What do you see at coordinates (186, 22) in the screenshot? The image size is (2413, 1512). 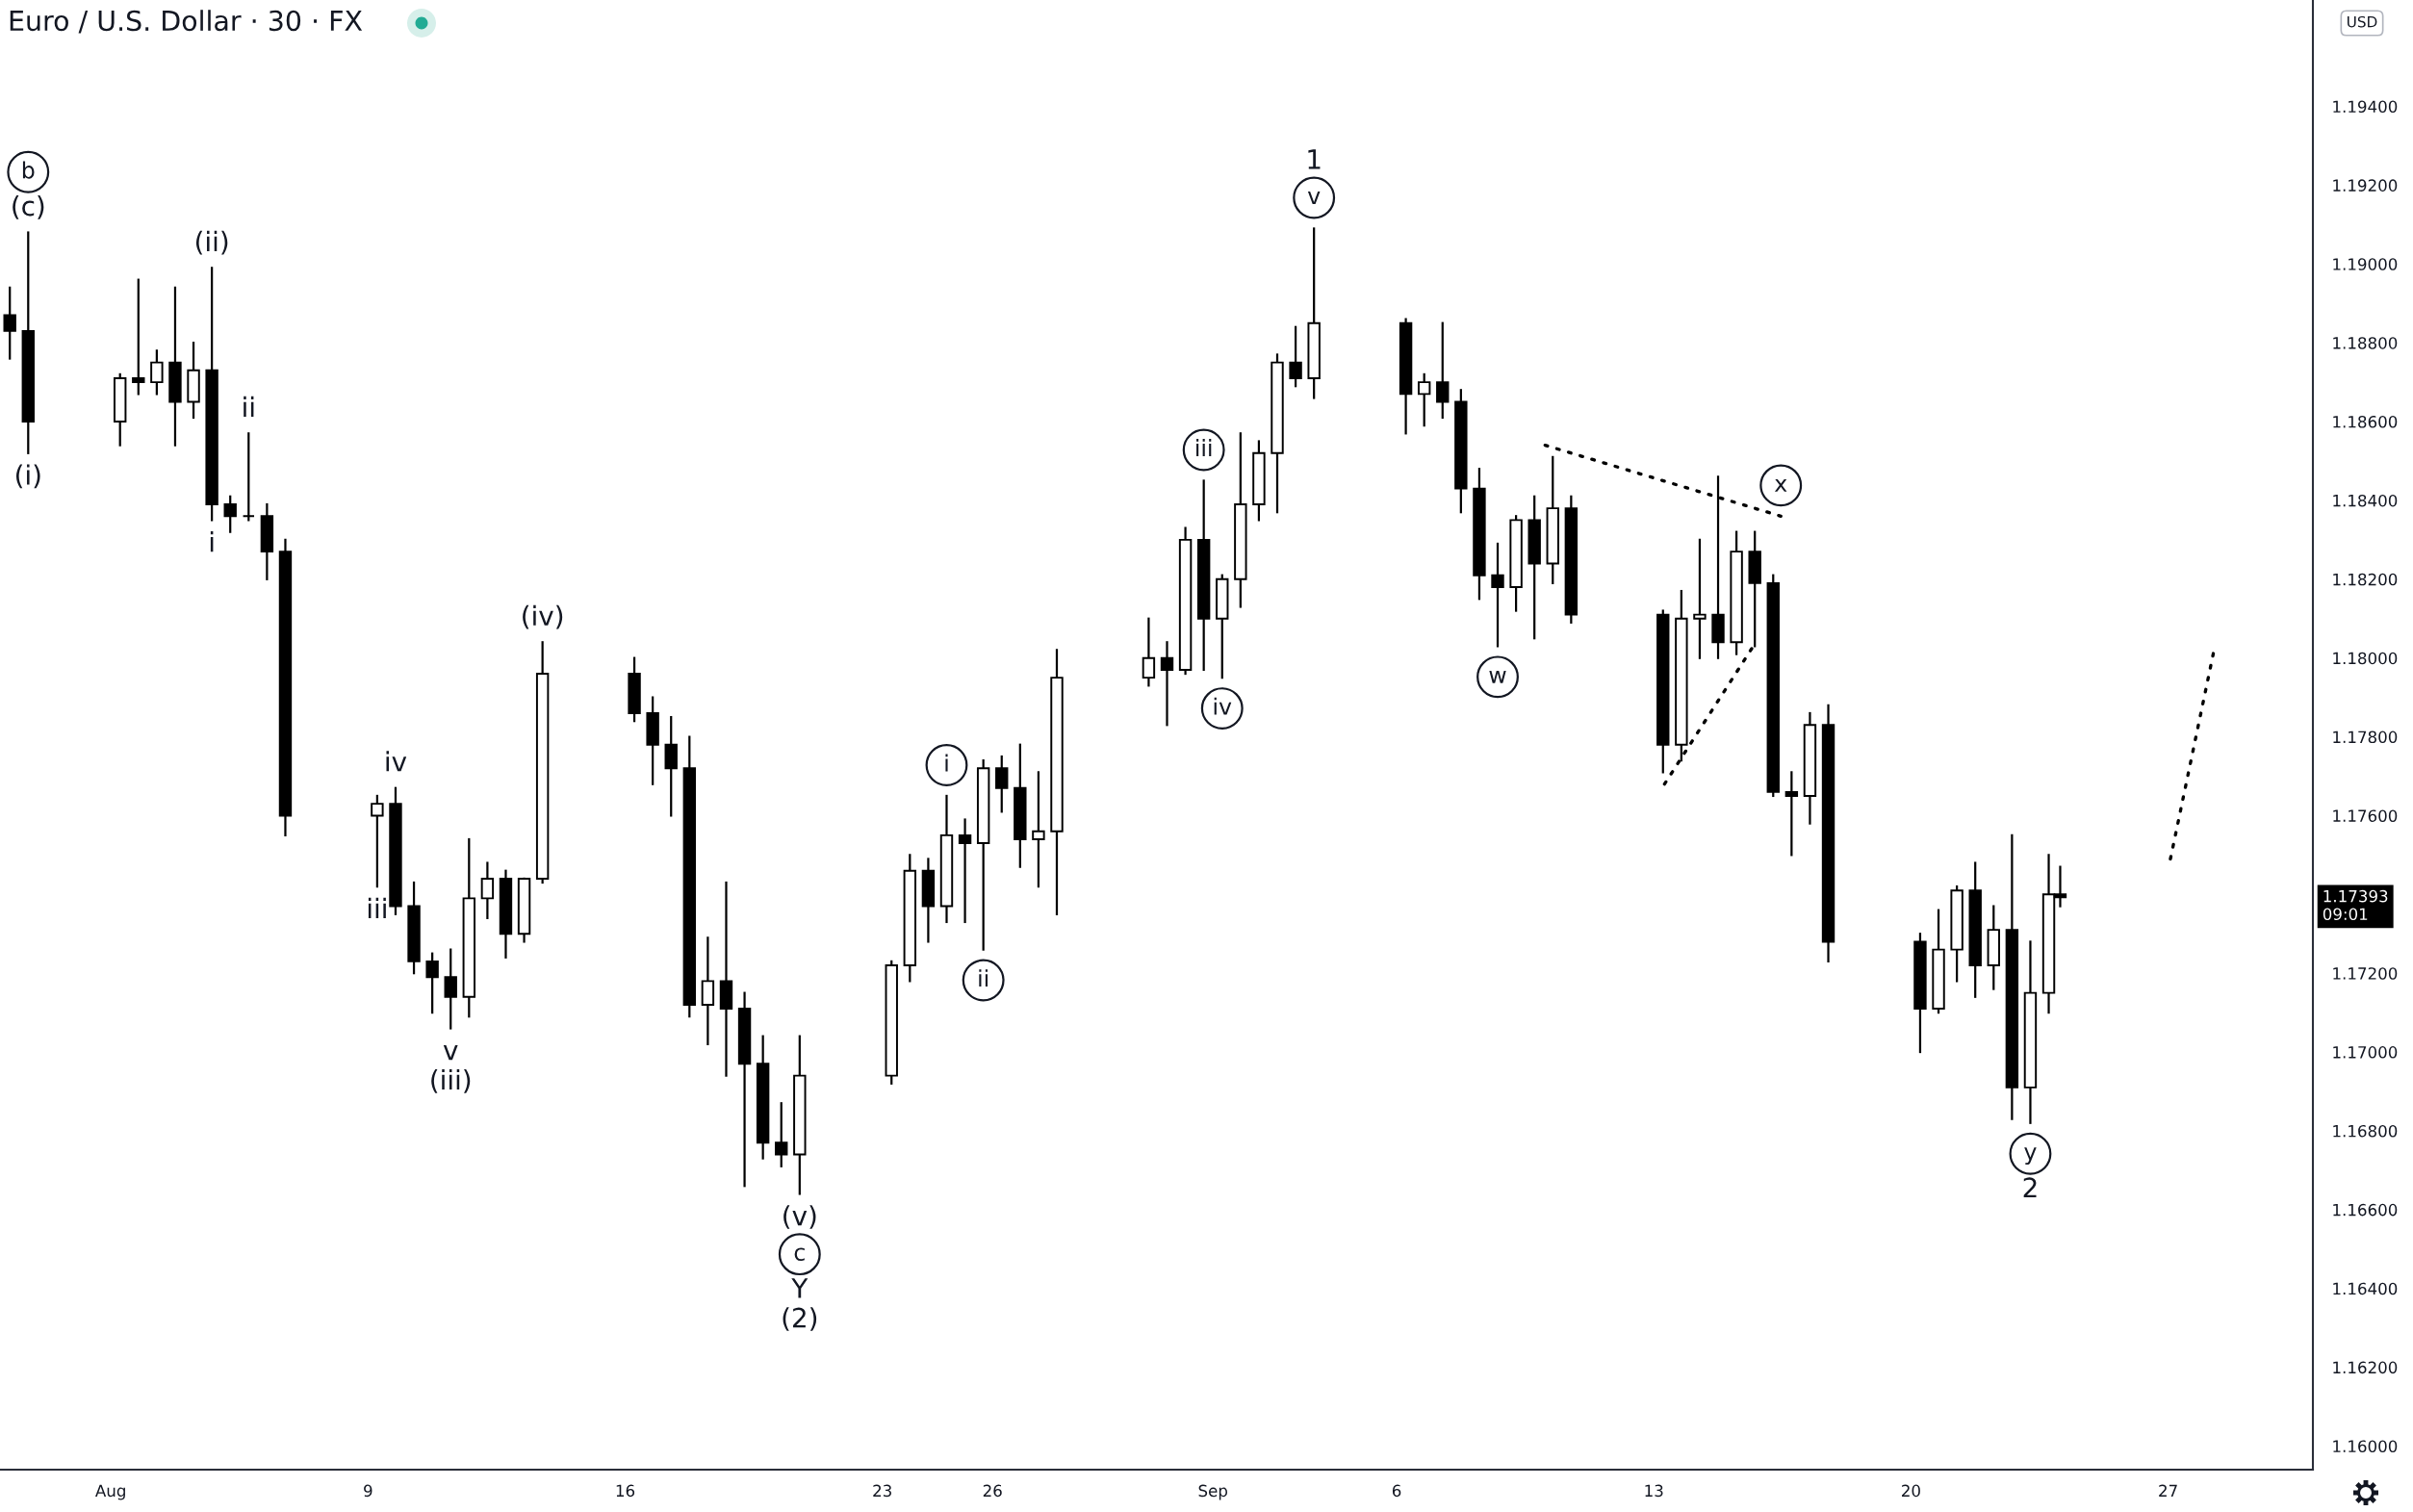 I see `chart-title: Euro / U.S. Dollar · 30 · FX` at bounding box center [186, 22].